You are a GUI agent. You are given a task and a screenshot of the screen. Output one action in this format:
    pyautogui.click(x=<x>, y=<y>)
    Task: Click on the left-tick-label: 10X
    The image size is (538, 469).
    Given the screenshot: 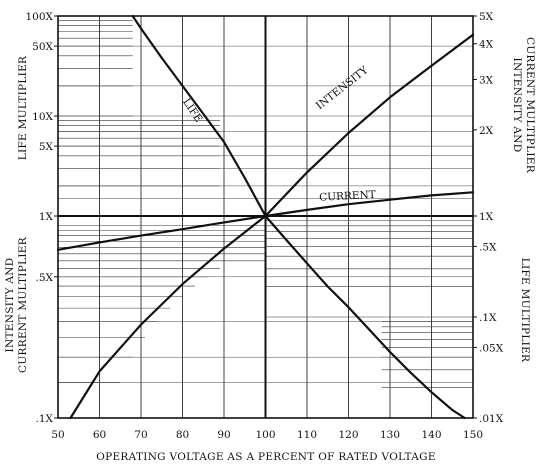 What is the action you would take?
    pyautogui.click(x=42, y=117)
    